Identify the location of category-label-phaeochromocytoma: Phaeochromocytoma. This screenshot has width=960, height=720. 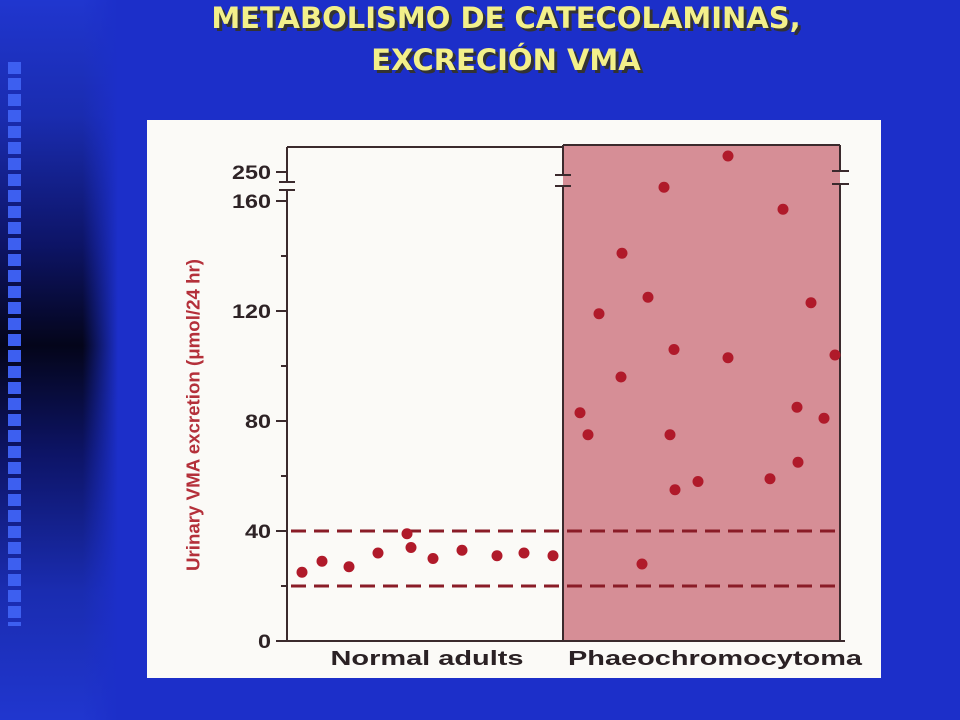
(715, 659).